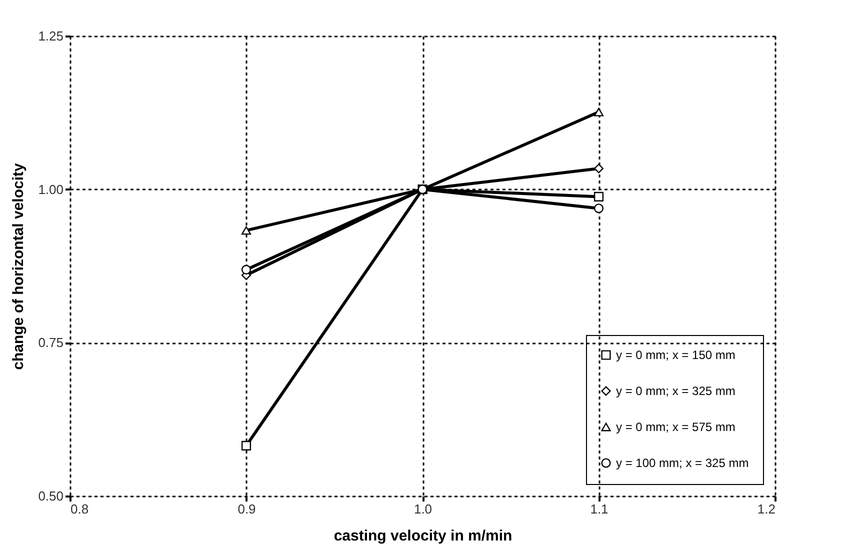 The width and height of the screenshot is (846, 553). Describe the element at coordinates (423, 509) in the screenshot. I see `x-tick-label: 1.0` at that location.